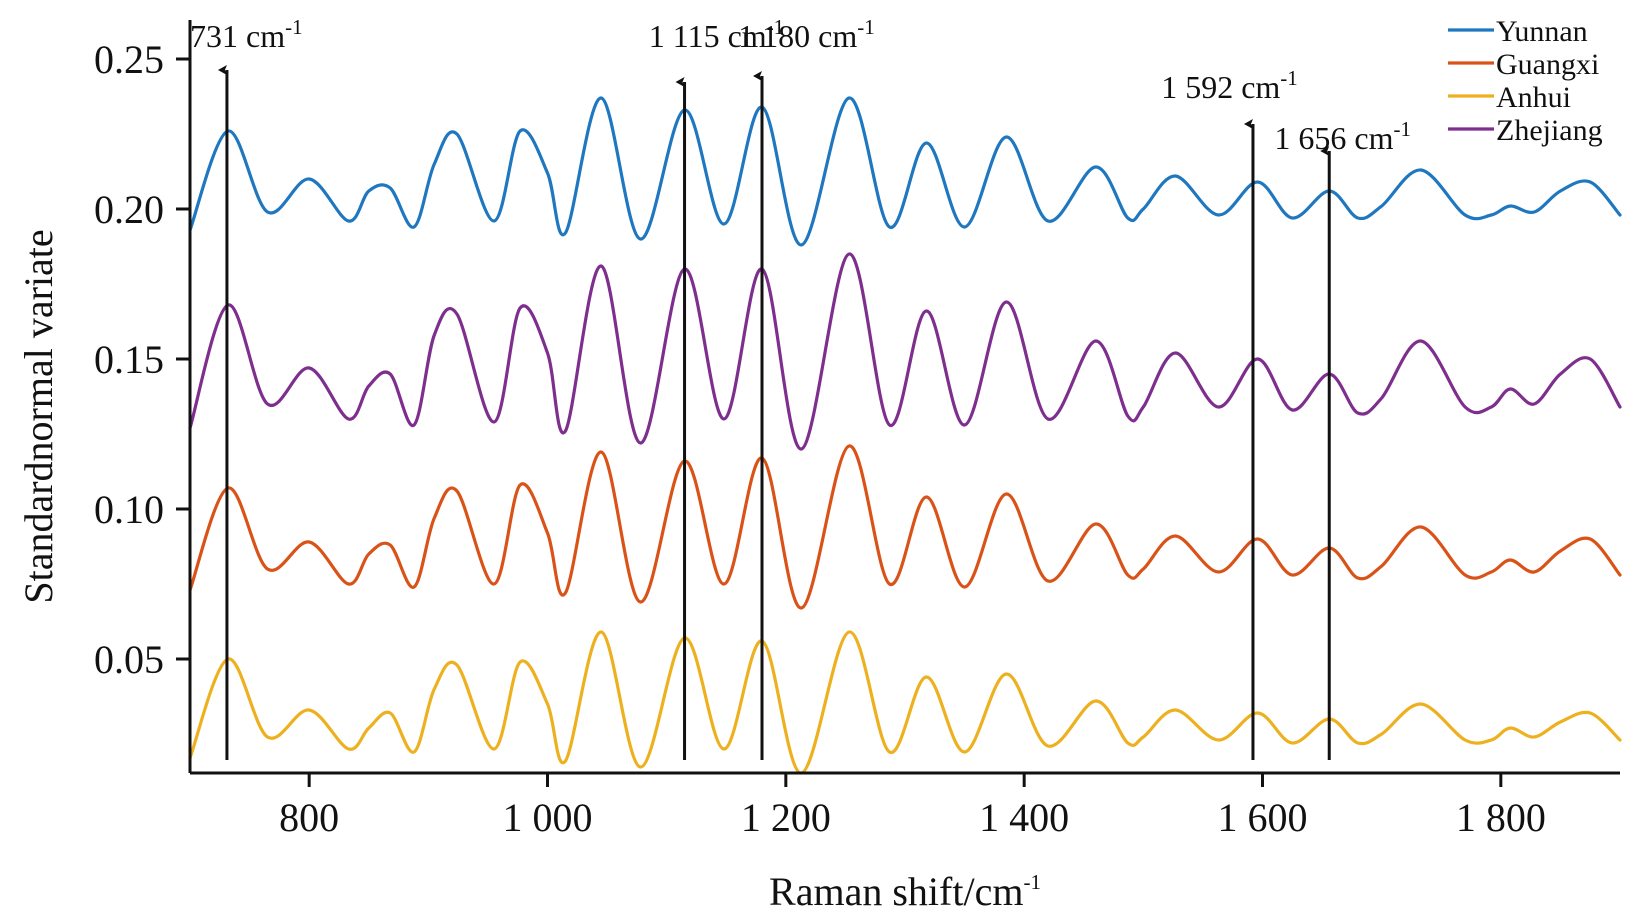 This screenshot has width=1637, height=919. Describe the element at coordinates (1024, 817) in the screenshot. I see `x-tick-label: 1 400` at that location.